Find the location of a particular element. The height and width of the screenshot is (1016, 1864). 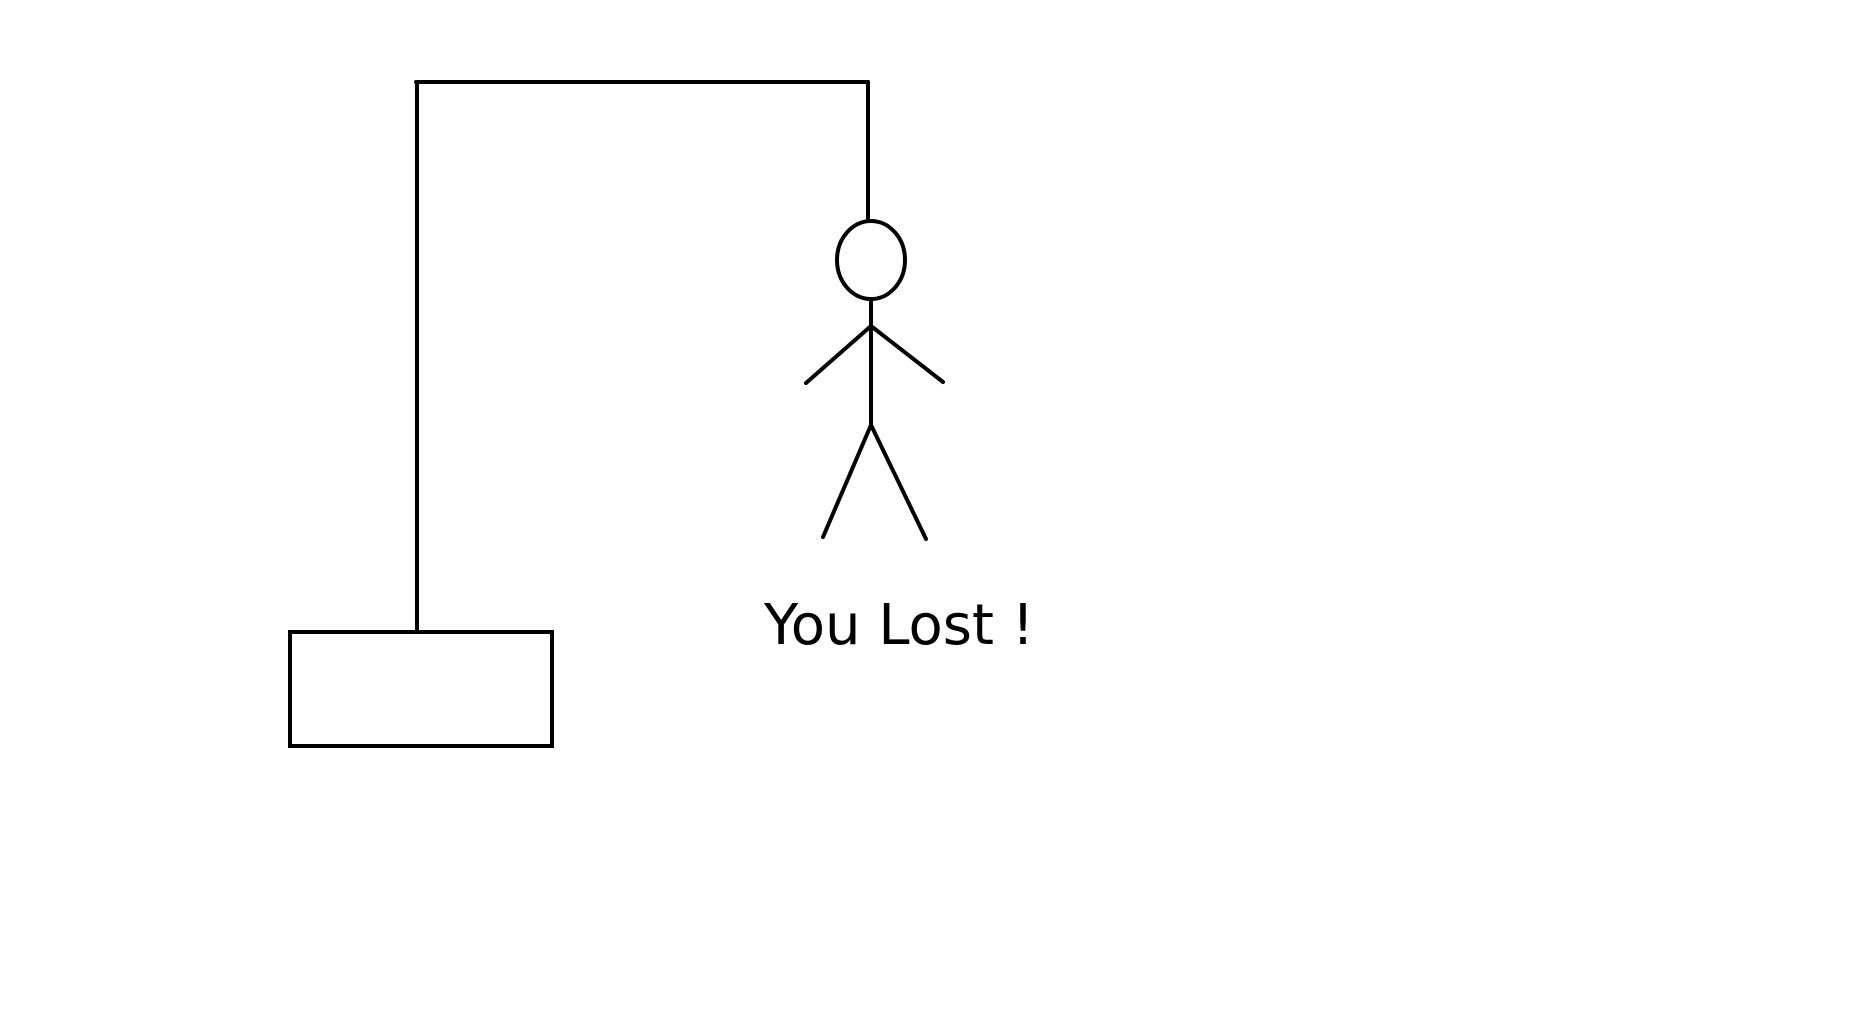

stickman-left-arm is located at coordinates (838, 354).